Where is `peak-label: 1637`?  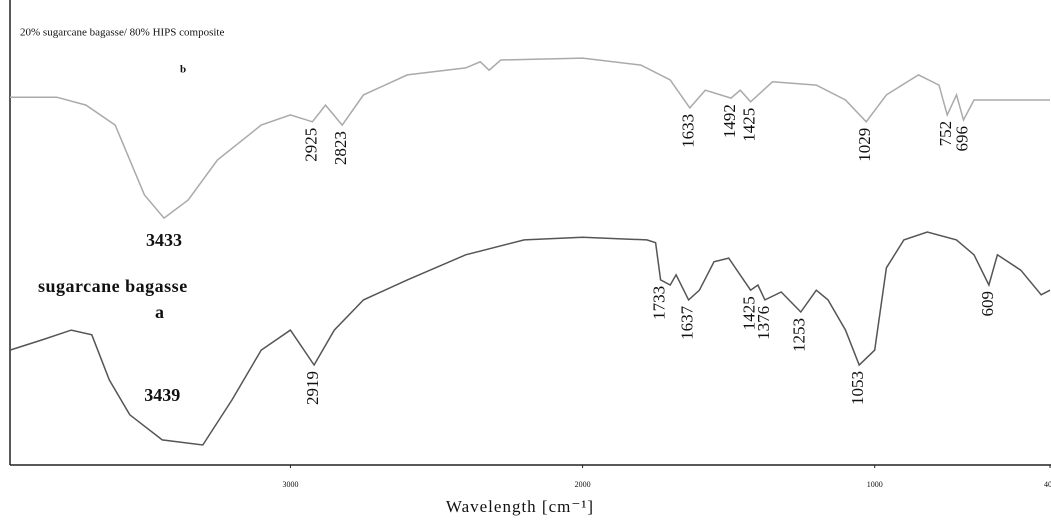
peak-label: 1637 is located at coordinates (687, 322).